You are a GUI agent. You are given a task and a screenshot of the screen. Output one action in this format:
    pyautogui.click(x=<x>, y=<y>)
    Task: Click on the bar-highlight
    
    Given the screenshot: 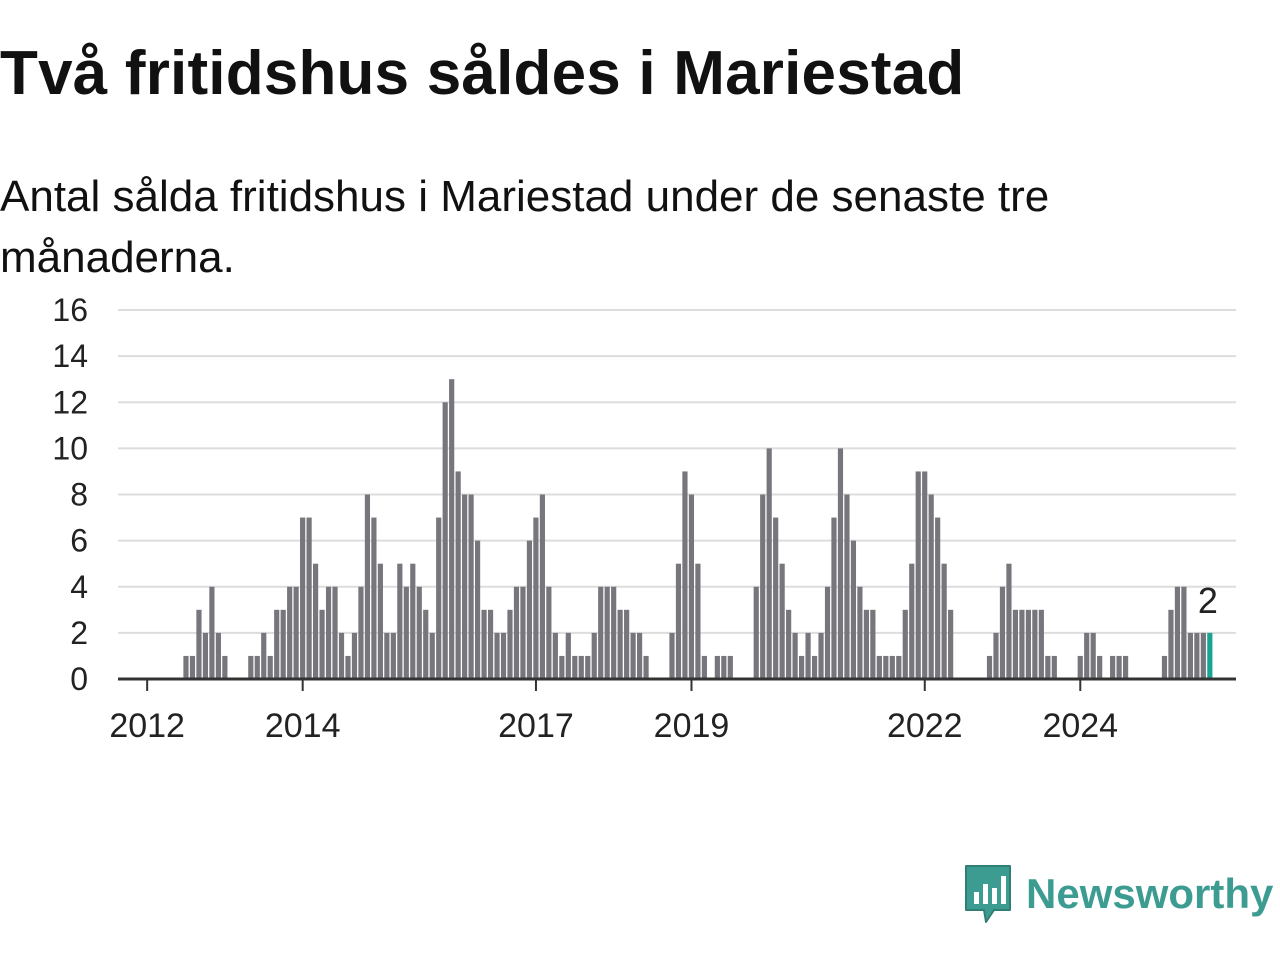 What is the action you would take?
    pyautogui.click(x=1210, y=655)
    